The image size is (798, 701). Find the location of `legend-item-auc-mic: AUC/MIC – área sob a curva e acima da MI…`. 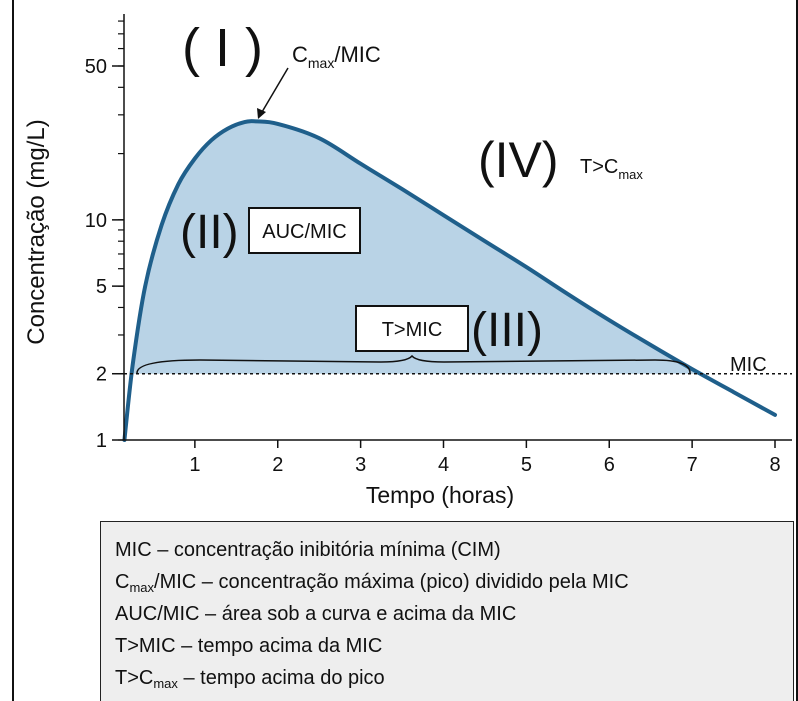

legend-item-auc-mic: AUC/MIC – área sob a curva e acima da MI… is located at coordinates (316, 614).